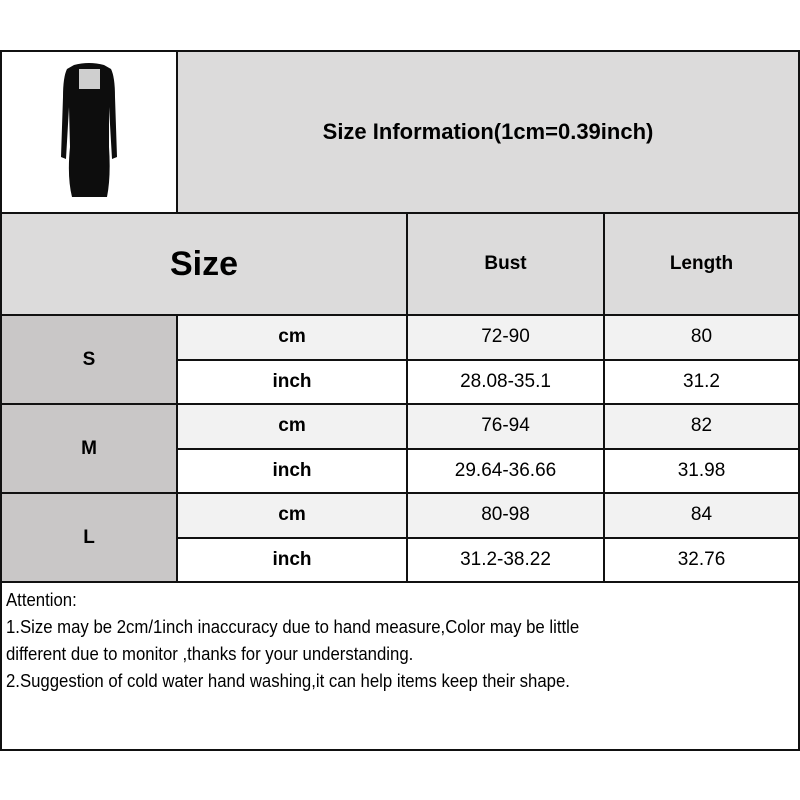 Image resolution: width=800 pixels, height=800 pixels. I want to click on header-length: Length, so click(701, 264).